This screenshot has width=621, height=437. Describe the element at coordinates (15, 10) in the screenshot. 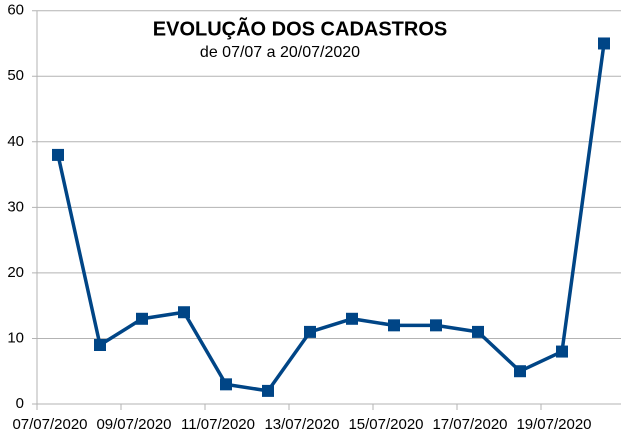

I see `y-tick-label: 60` at that location.